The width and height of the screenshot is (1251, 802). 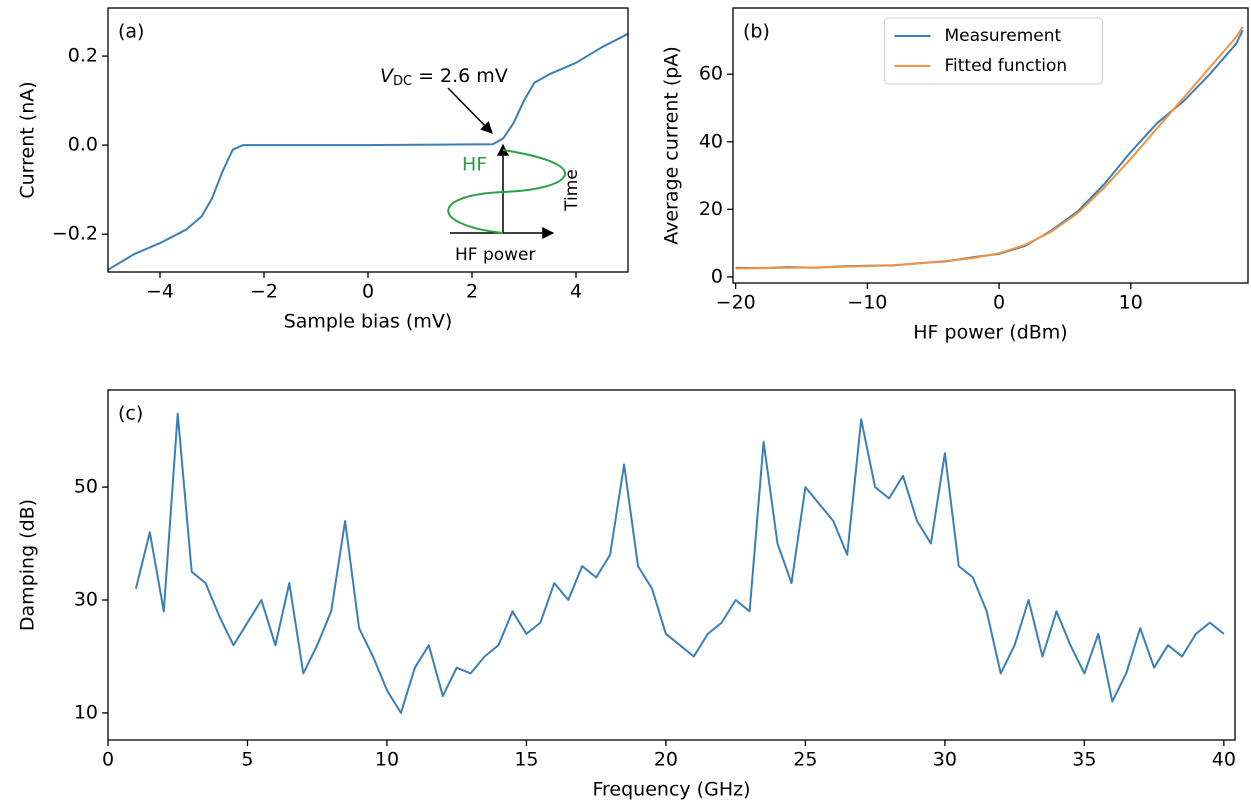 I want to click on y-tick-label: −0.2, so click(x=75, y=234).